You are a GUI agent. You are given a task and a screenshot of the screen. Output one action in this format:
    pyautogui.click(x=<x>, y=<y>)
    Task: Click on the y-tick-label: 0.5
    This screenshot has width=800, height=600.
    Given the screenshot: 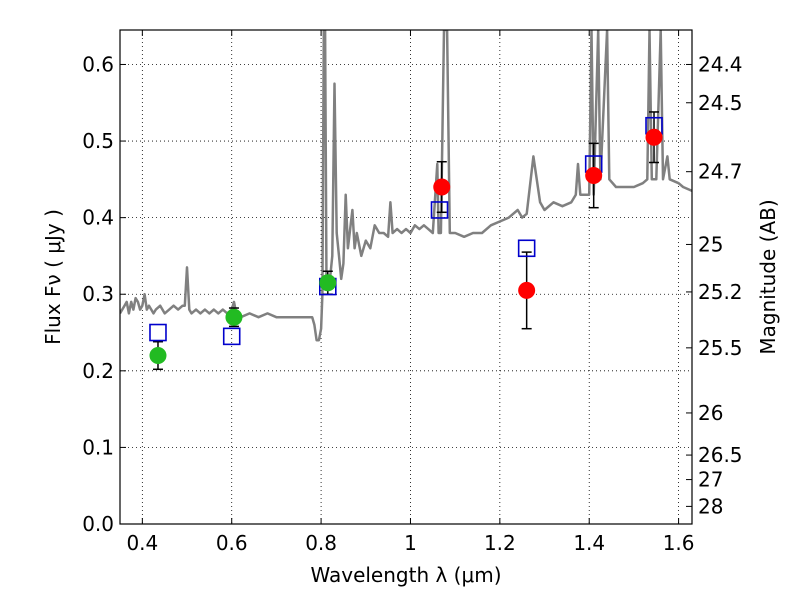 What is the action you would take?
    pyautogui.click(x=98, y=141)
    